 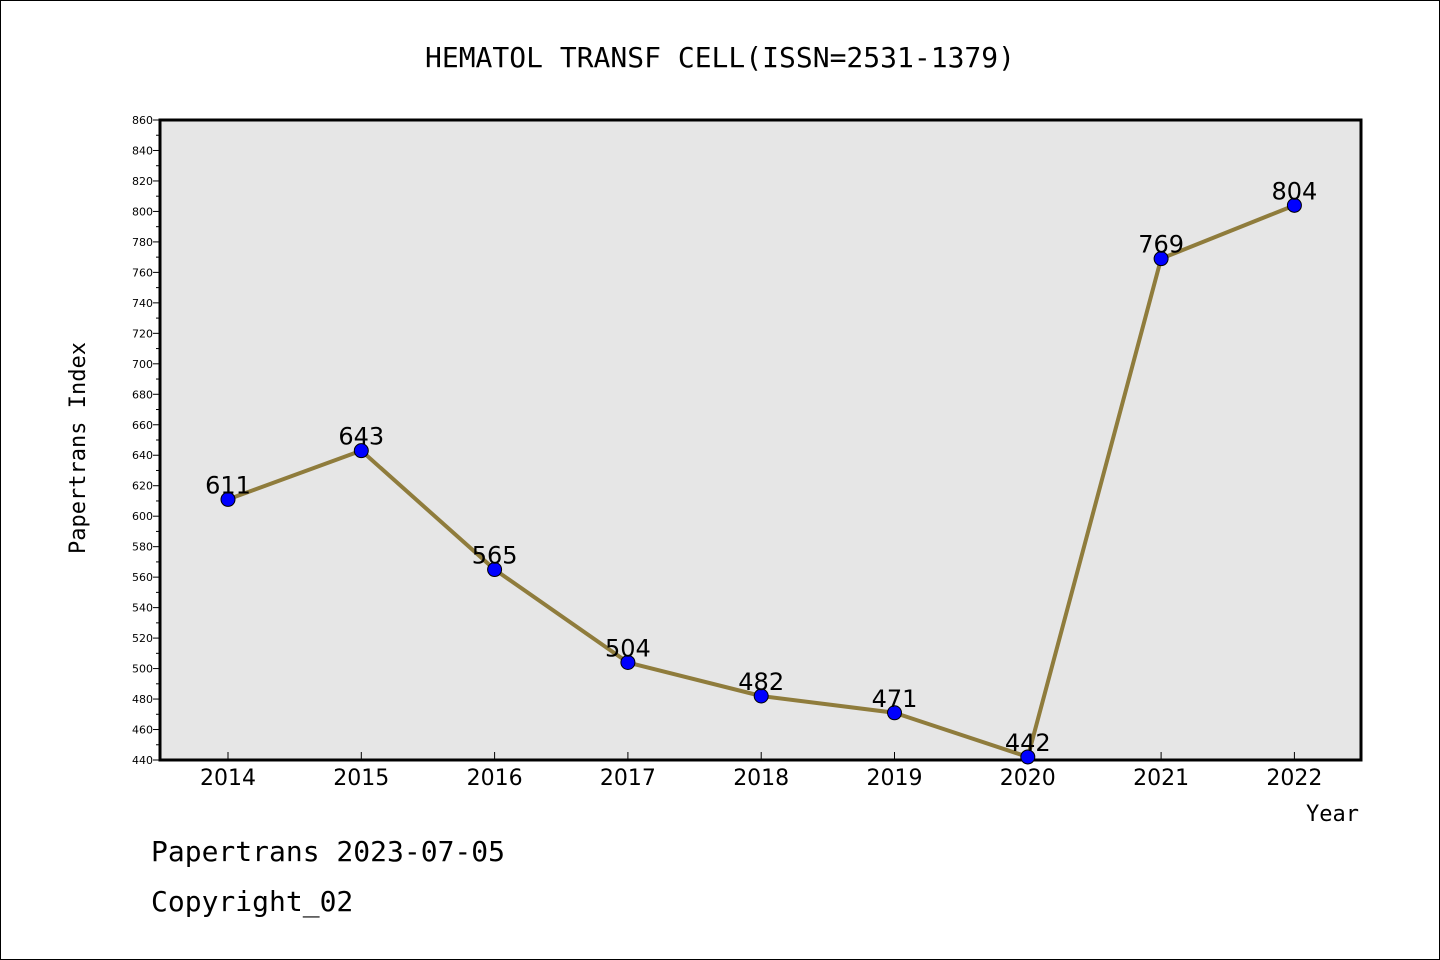 I want to click on y-tick-label: 480, so click(x=142, y=699).